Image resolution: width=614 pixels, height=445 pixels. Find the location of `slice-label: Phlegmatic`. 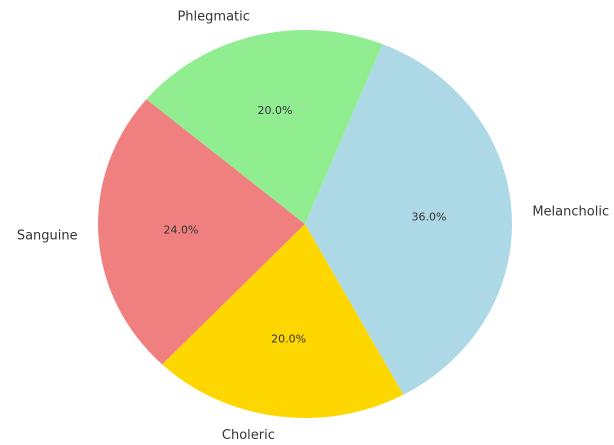

slice-label: Phlegmatic is located at coordinates (213, 16).